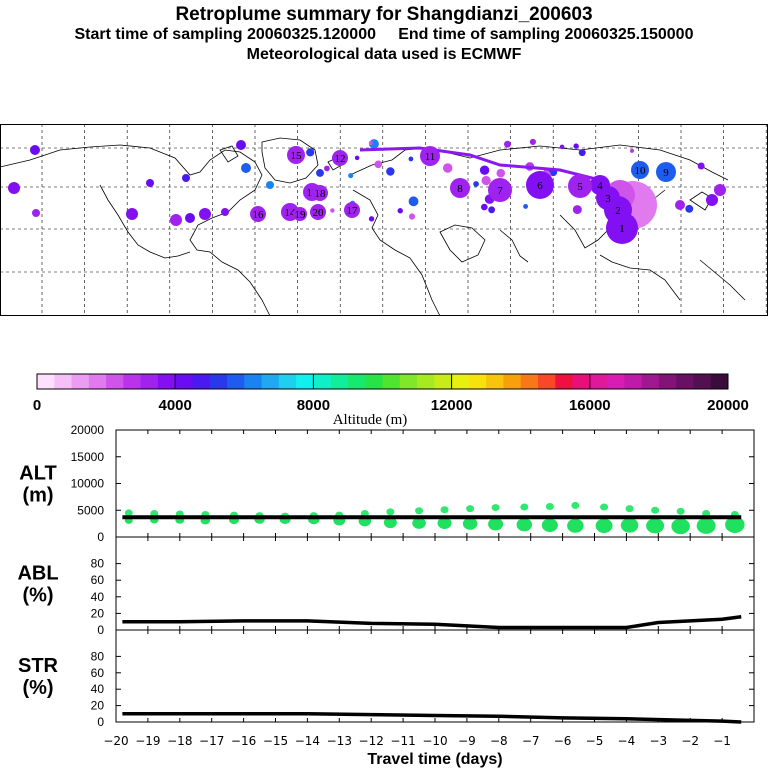 The image size is (768, 768). What do you see at coordinates (301, 215) in the screenshot?
I see `trajectory-marker-label: 19` at bounding box center [301, 215].